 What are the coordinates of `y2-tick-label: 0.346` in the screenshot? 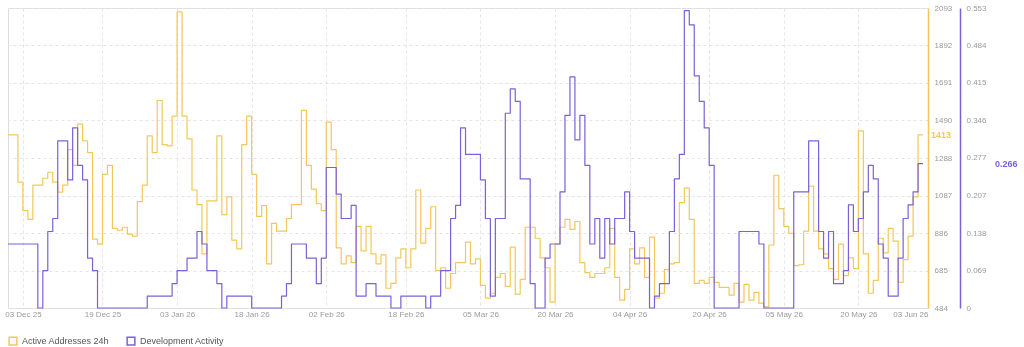 It's located at (977, 120).